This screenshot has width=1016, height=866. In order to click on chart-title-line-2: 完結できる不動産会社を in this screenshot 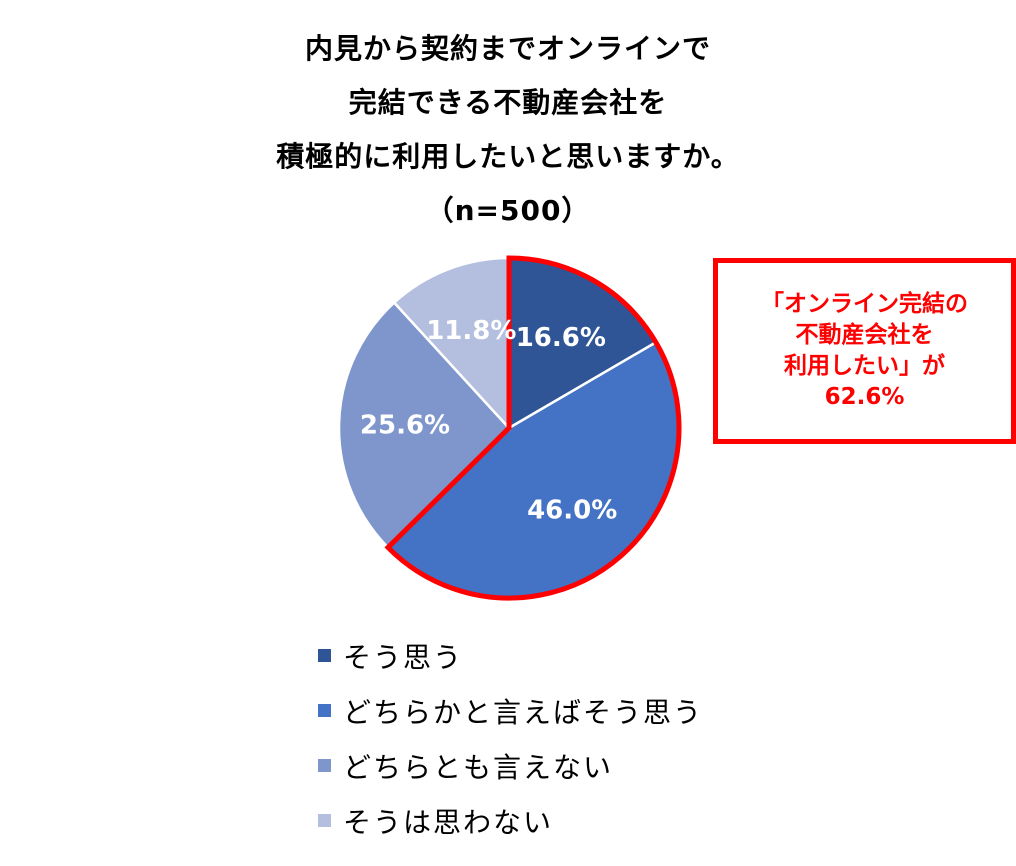, I will do `click(508, 102)`.